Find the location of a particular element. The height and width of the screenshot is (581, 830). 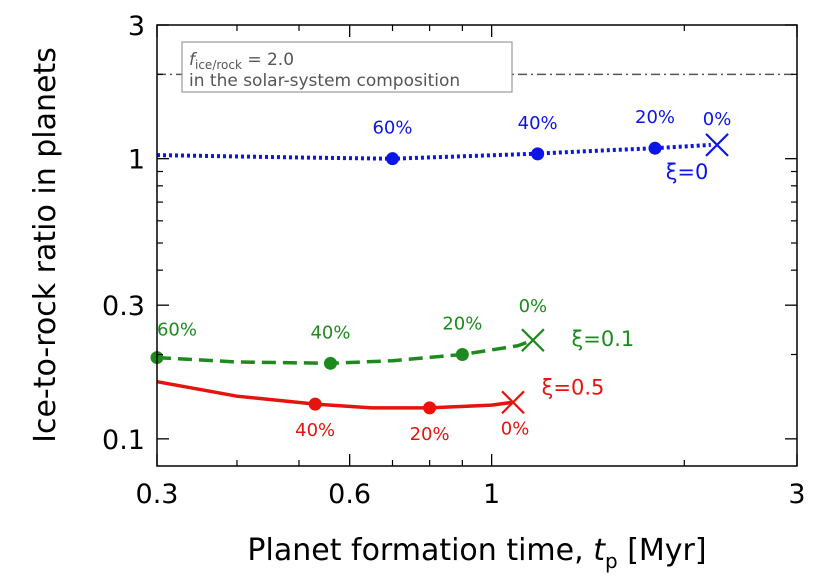

series-name-label: ξ=0.5 is located at coordinates (573, 387).